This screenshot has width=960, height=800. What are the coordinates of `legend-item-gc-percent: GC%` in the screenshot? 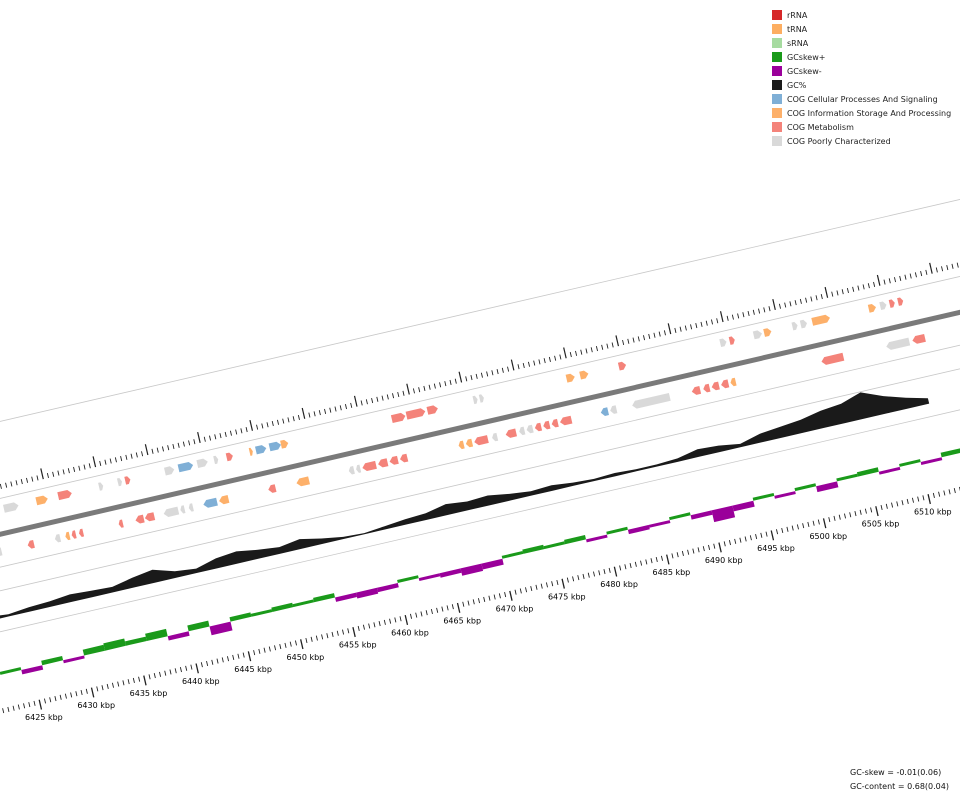 It's located at (861, 85).